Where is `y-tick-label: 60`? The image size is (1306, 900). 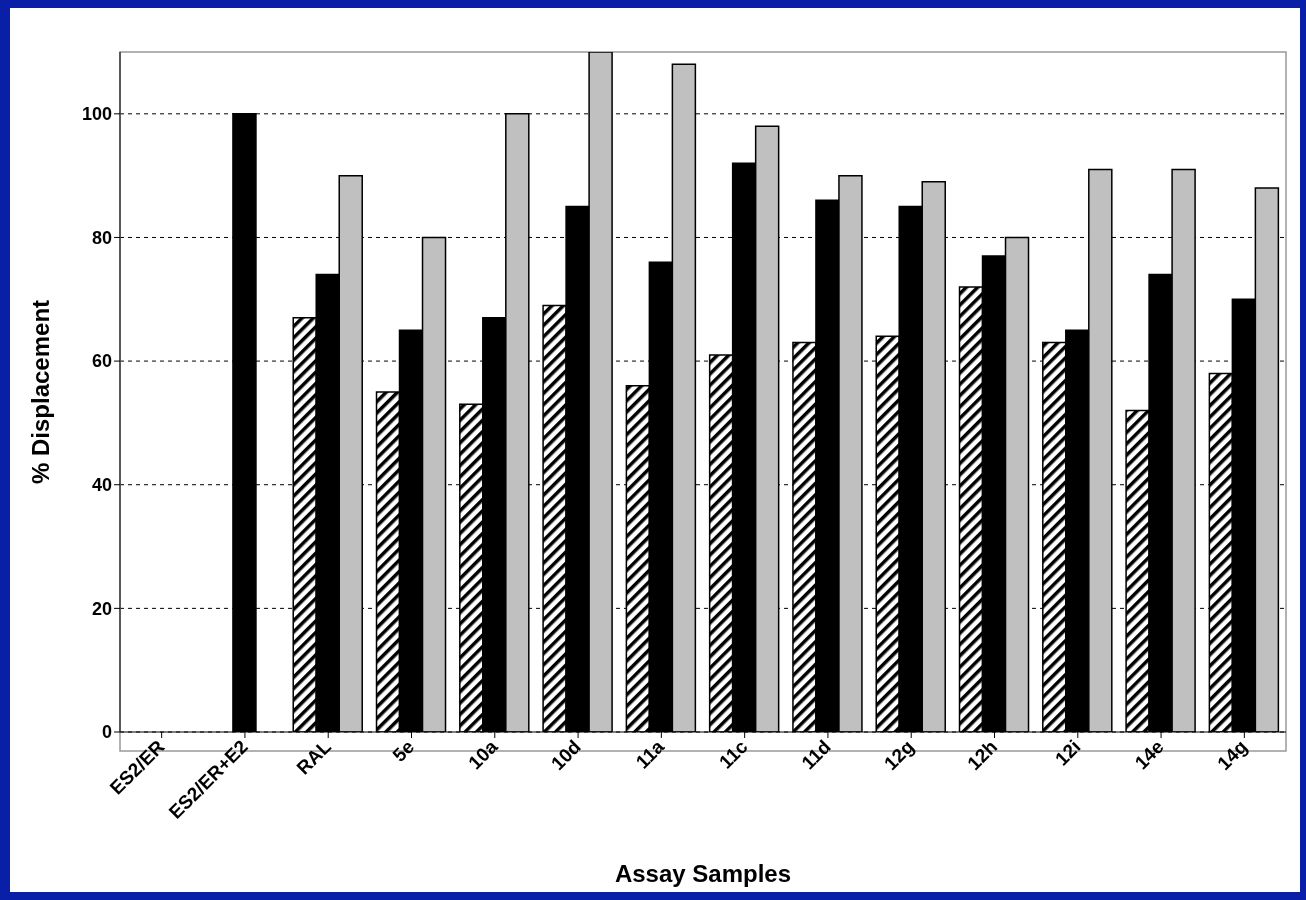 y-tick-label: 60 is located at coordinates (101, 361).